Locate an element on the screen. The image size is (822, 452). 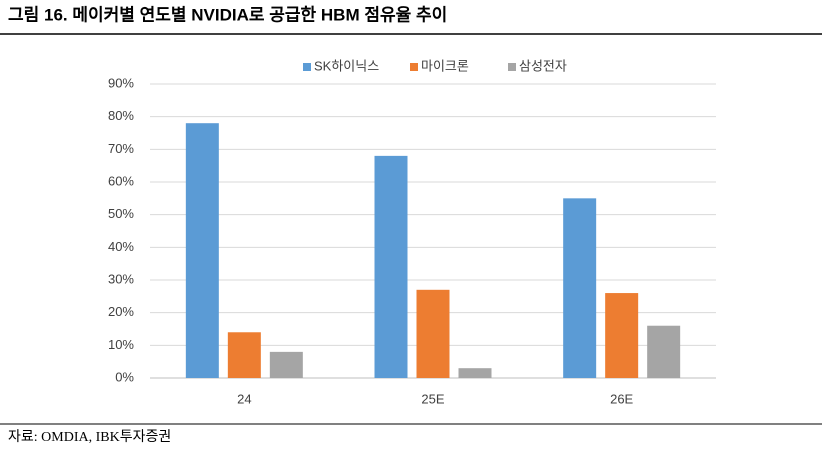
y-tick-label: 30% is located at coordinates (121, 278).